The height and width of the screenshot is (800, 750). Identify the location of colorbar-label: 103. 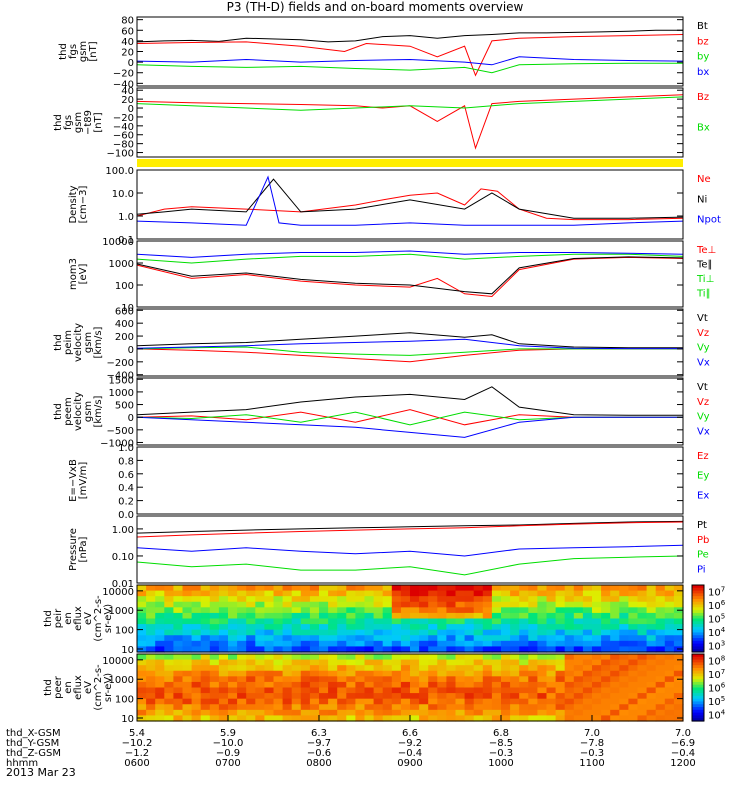
(716, 645).